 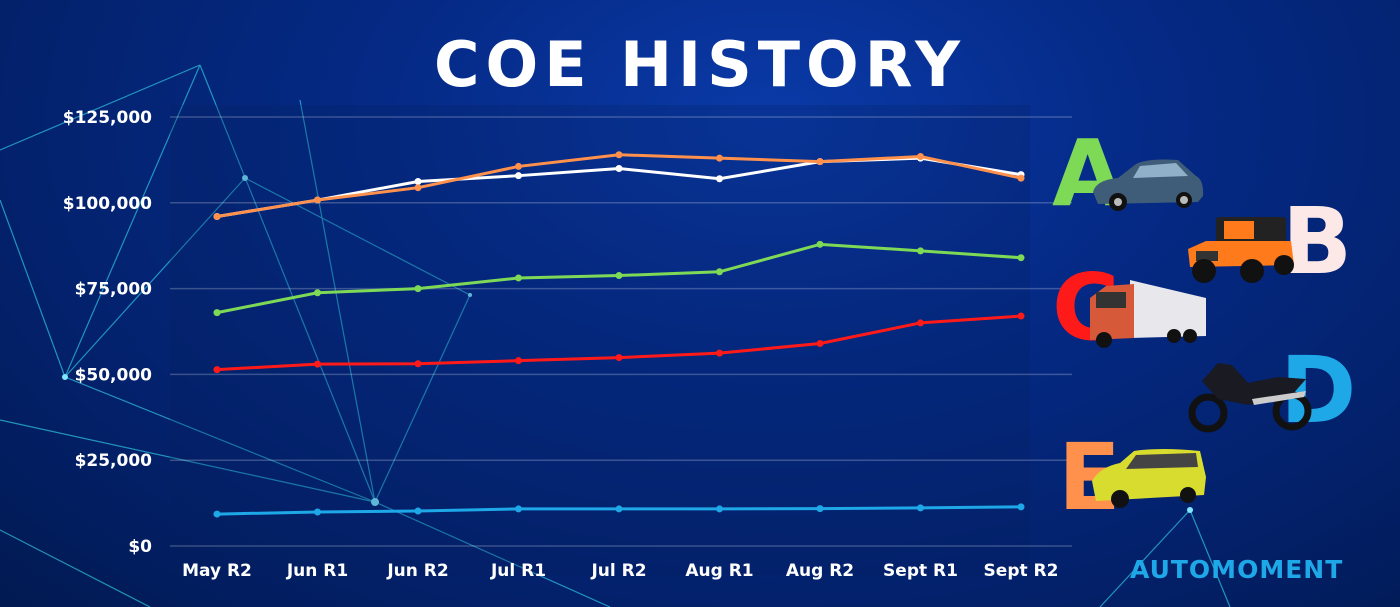 What do you see at coordinates (114, 375) in the screenshot?
I see `y-tick-label: $50,000` at bounding box center [114, 375].